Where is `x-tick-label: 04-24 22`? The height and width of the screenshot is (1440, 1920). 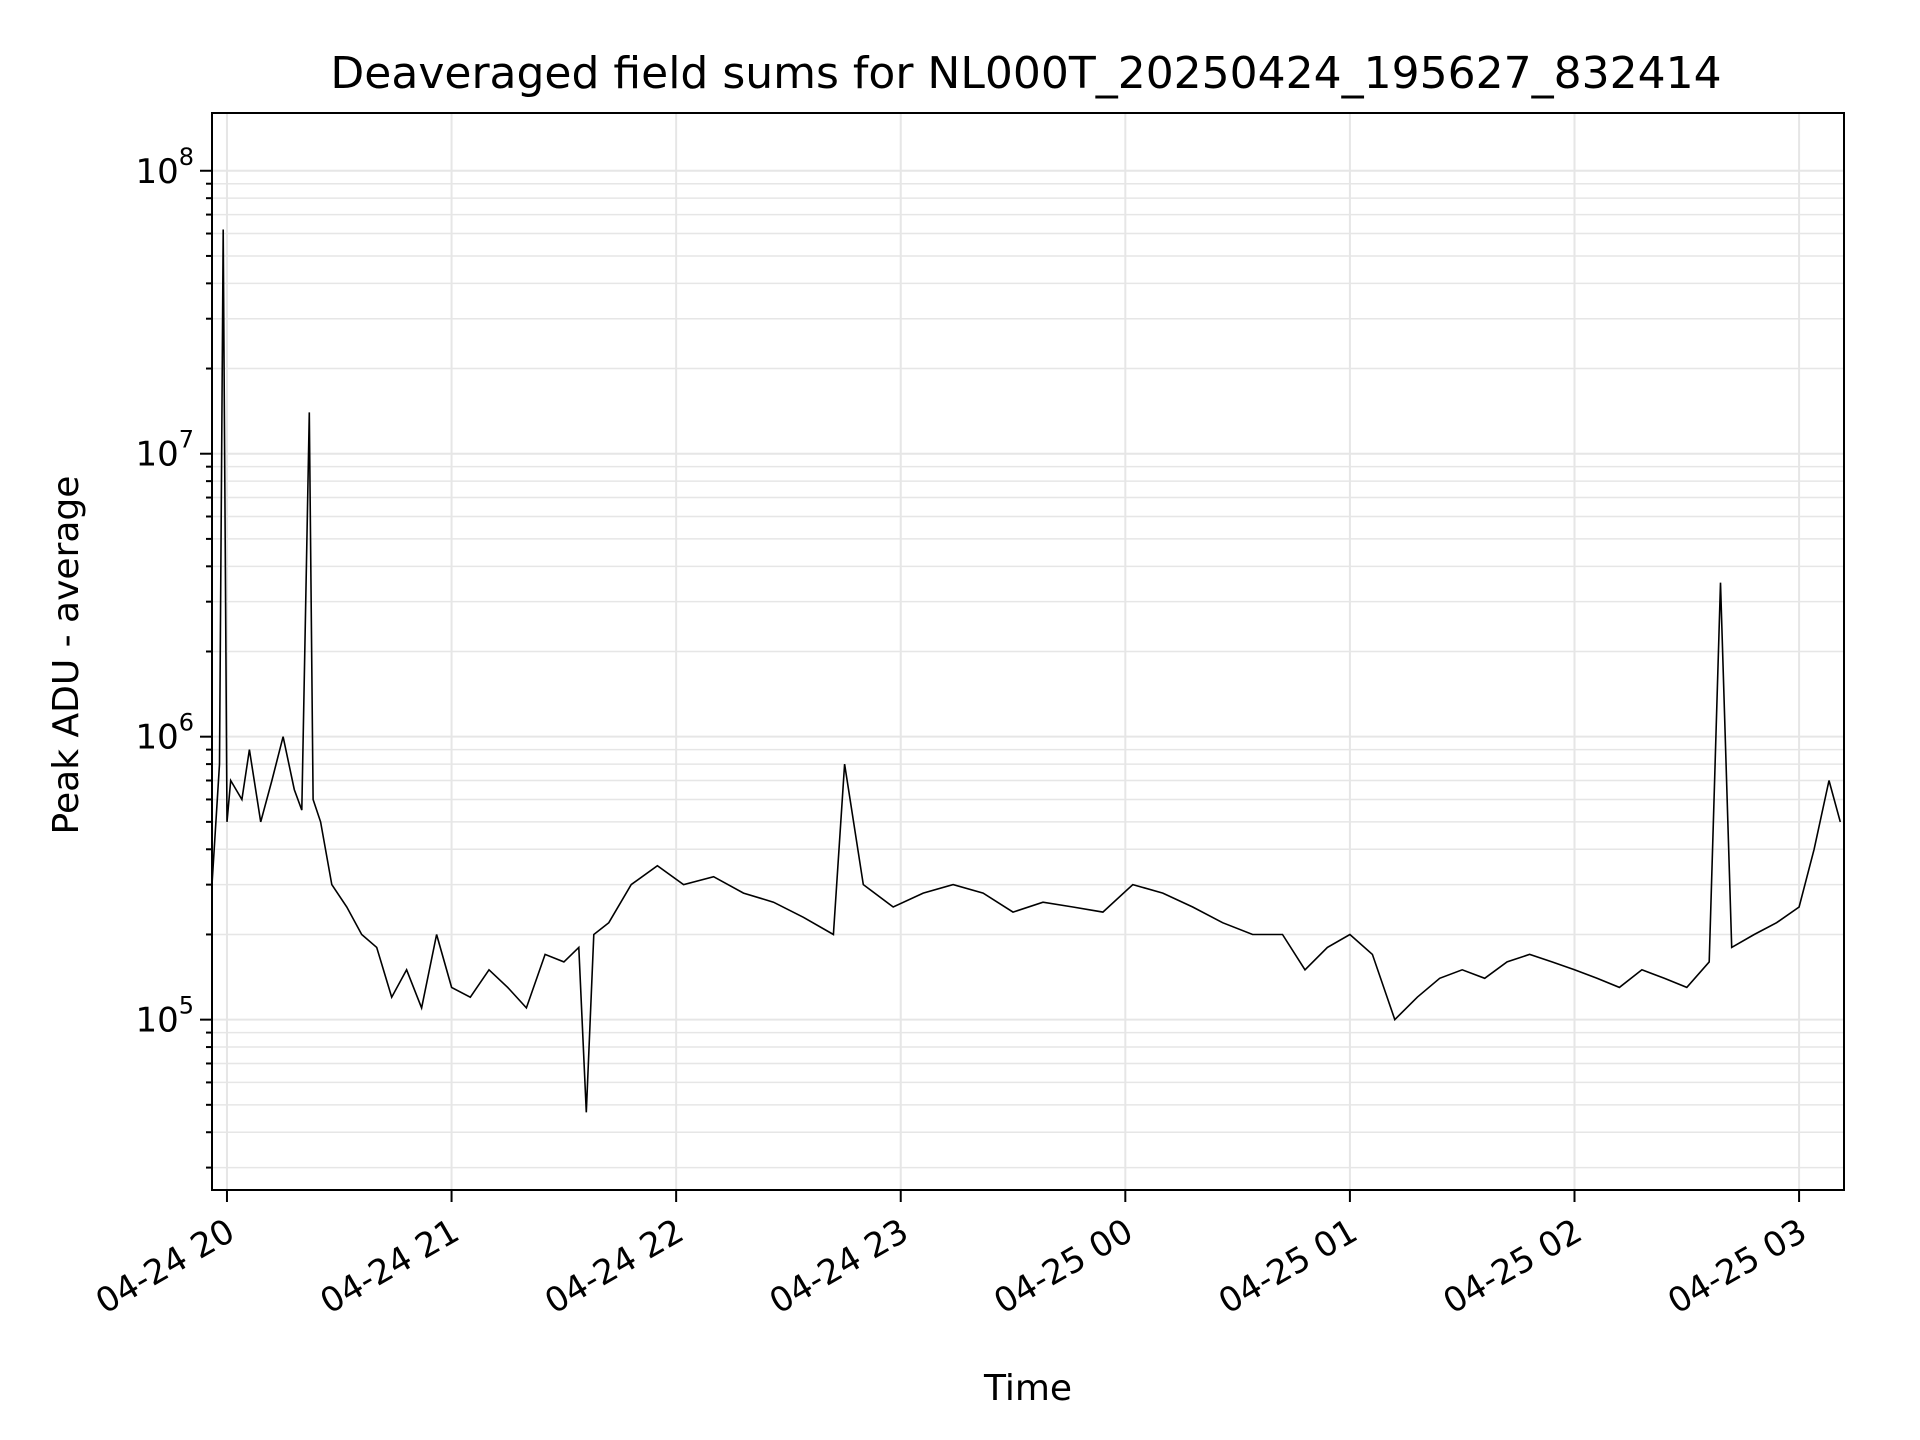
x-tick-label: 04-24 22 is located at coordinates (614, 1266).